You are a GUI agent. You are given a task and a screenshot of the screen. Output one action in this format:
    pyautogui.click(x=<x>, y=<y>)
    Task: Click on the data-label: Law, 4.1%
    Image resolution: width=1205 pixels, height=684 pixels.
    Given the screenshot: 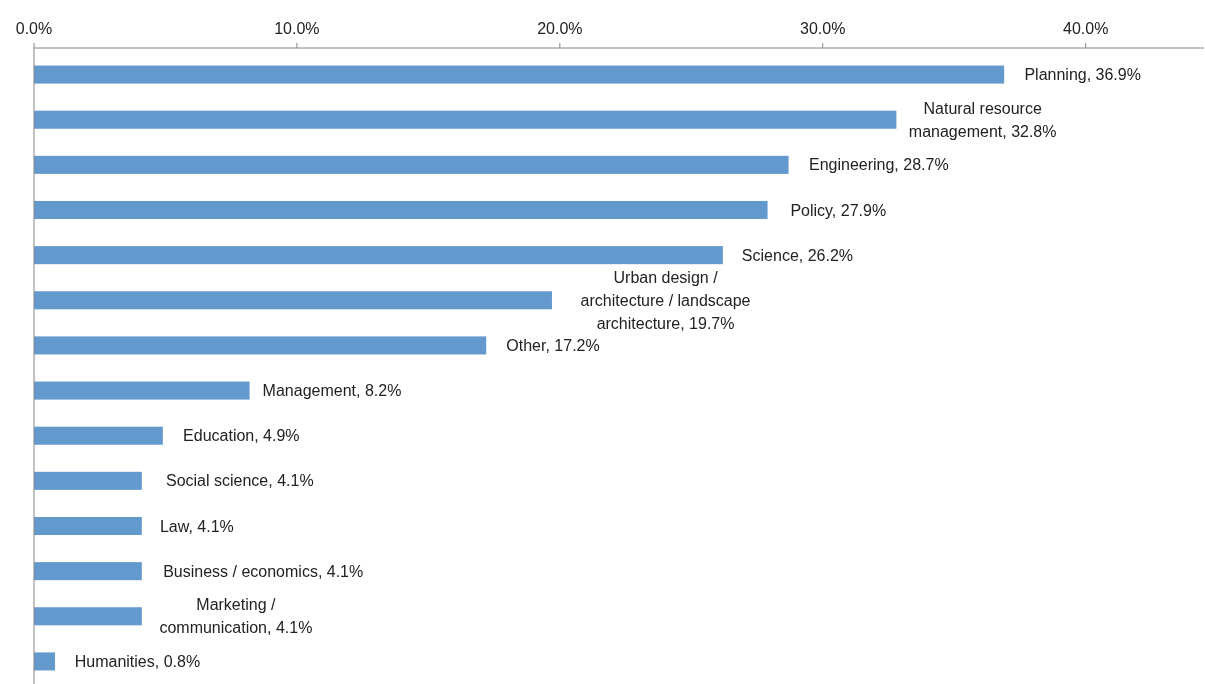 What is the action you would take?
    pyautogui.click(x=196, y=526)
    